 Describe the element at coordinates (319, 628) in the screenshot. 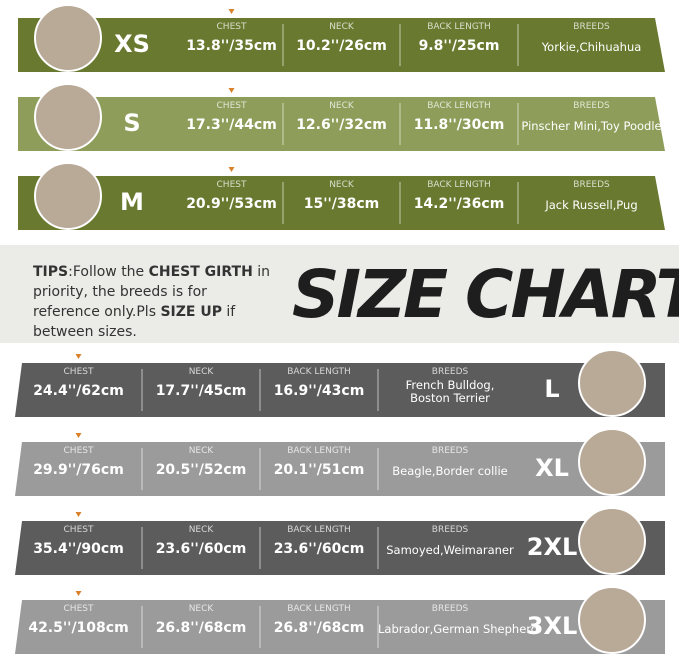

I see `back_length: 26.8''/68cm` at that location.